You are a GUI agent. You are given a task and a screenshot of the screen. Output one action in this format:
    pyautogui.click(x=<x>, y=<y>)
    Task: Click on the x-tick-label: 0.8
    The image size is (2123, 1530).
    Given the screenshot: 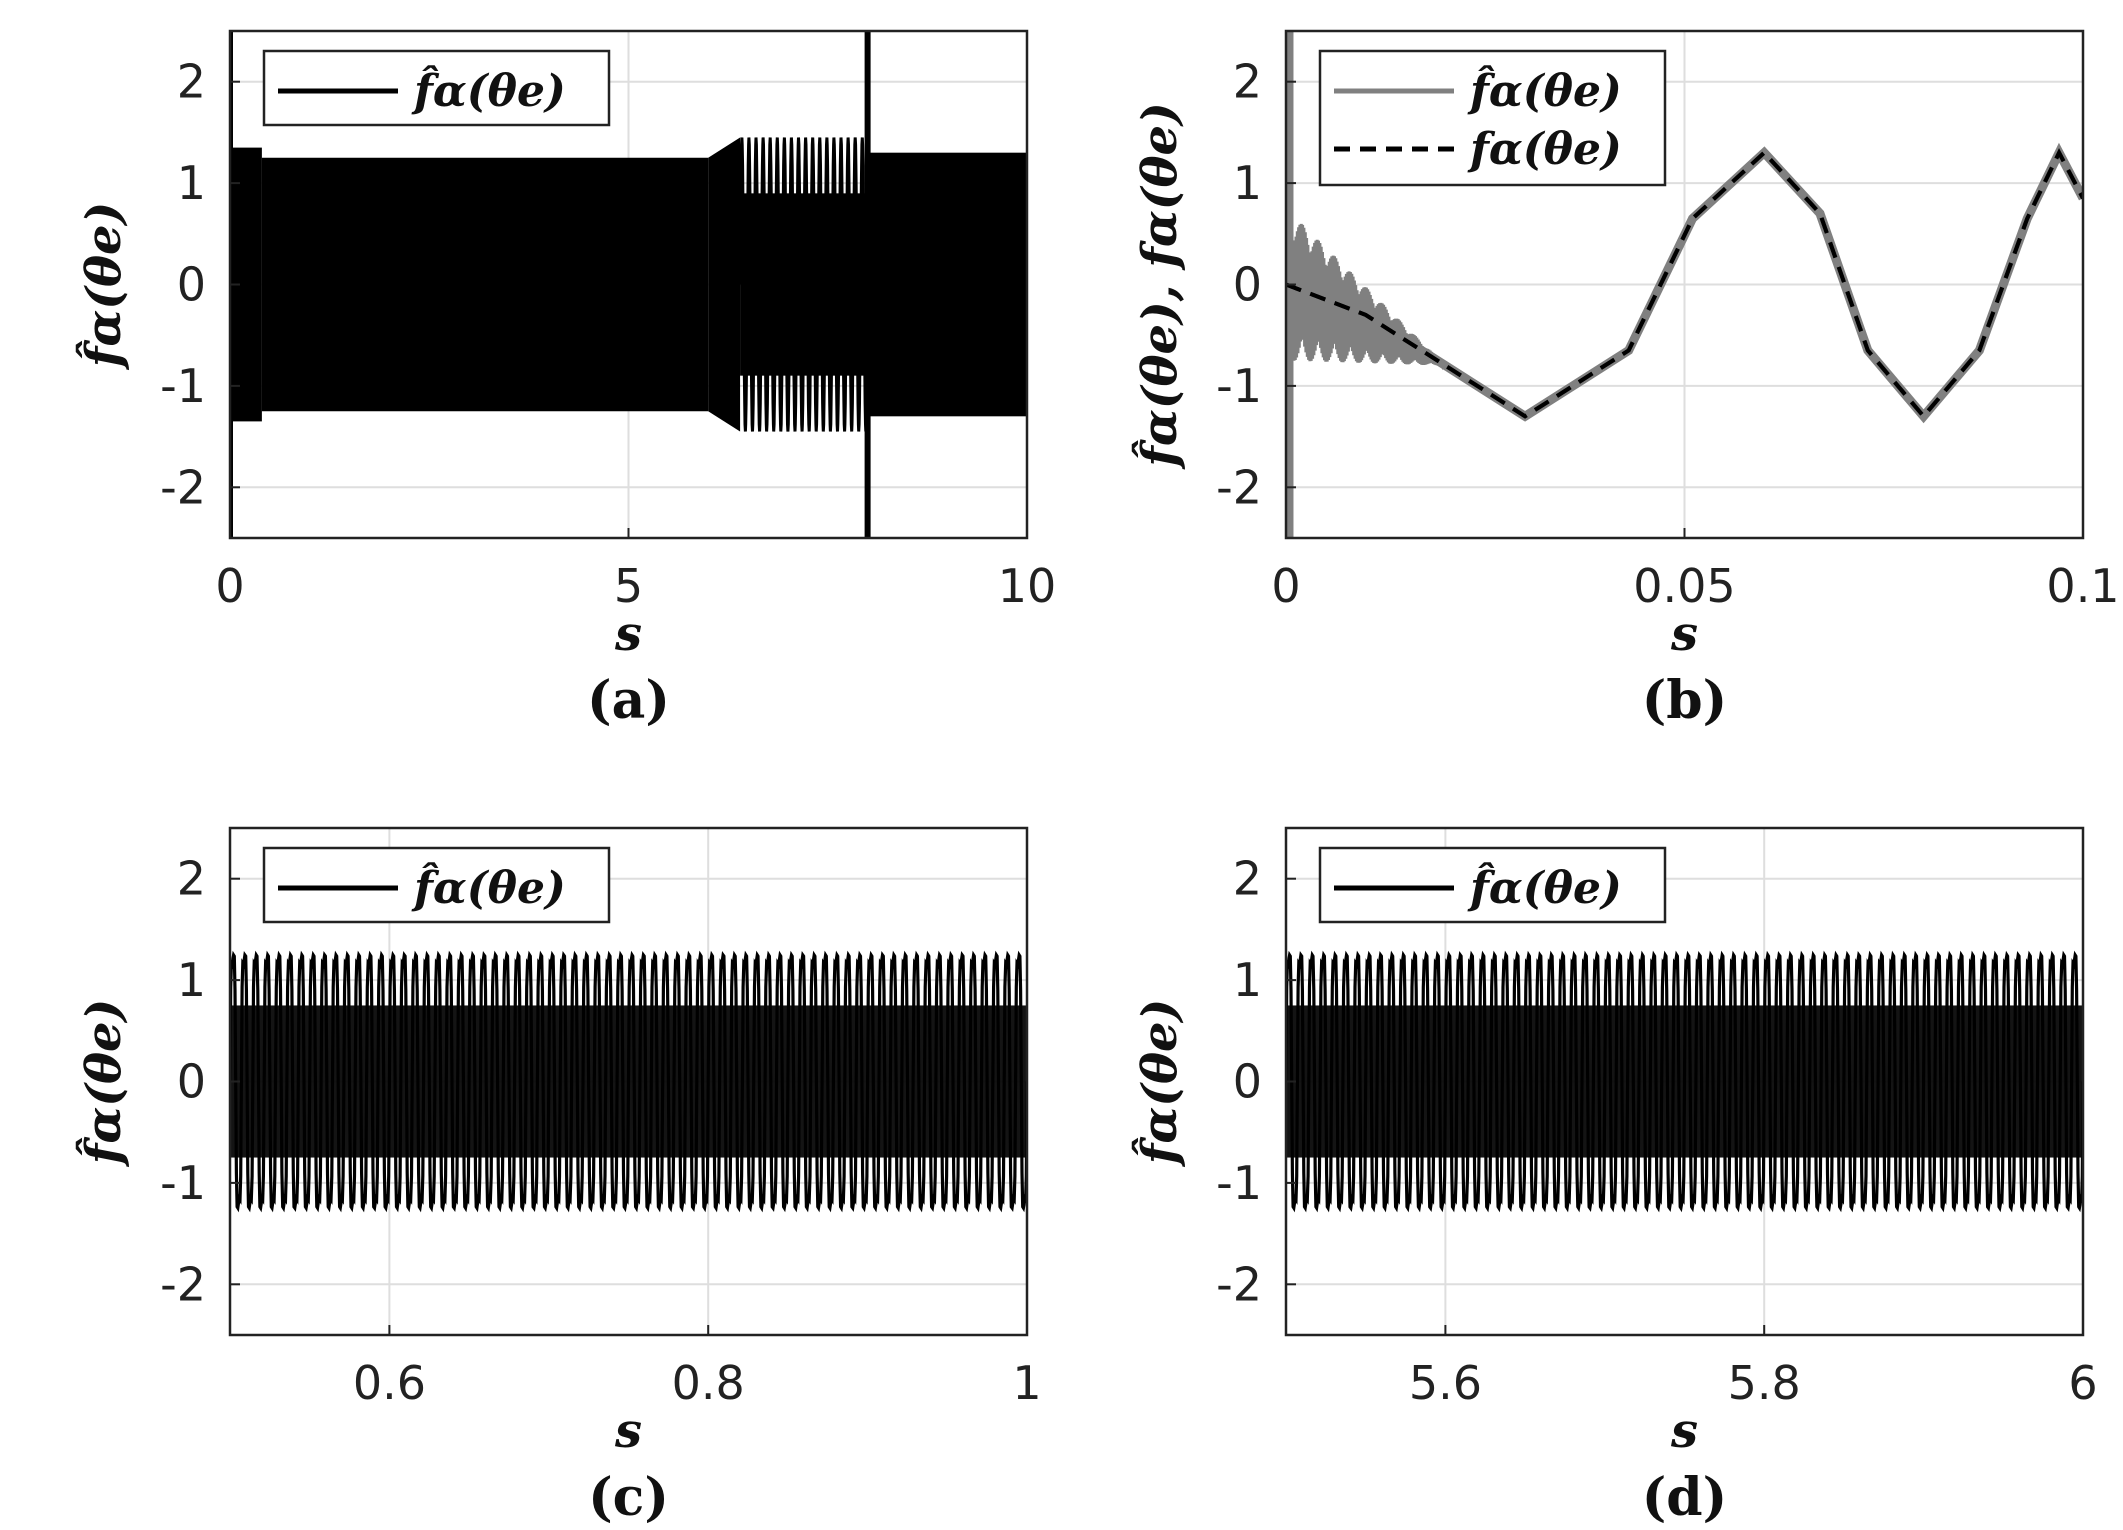 What is the action you would take?
    pyautogui.click(x=708, y=1383)
    